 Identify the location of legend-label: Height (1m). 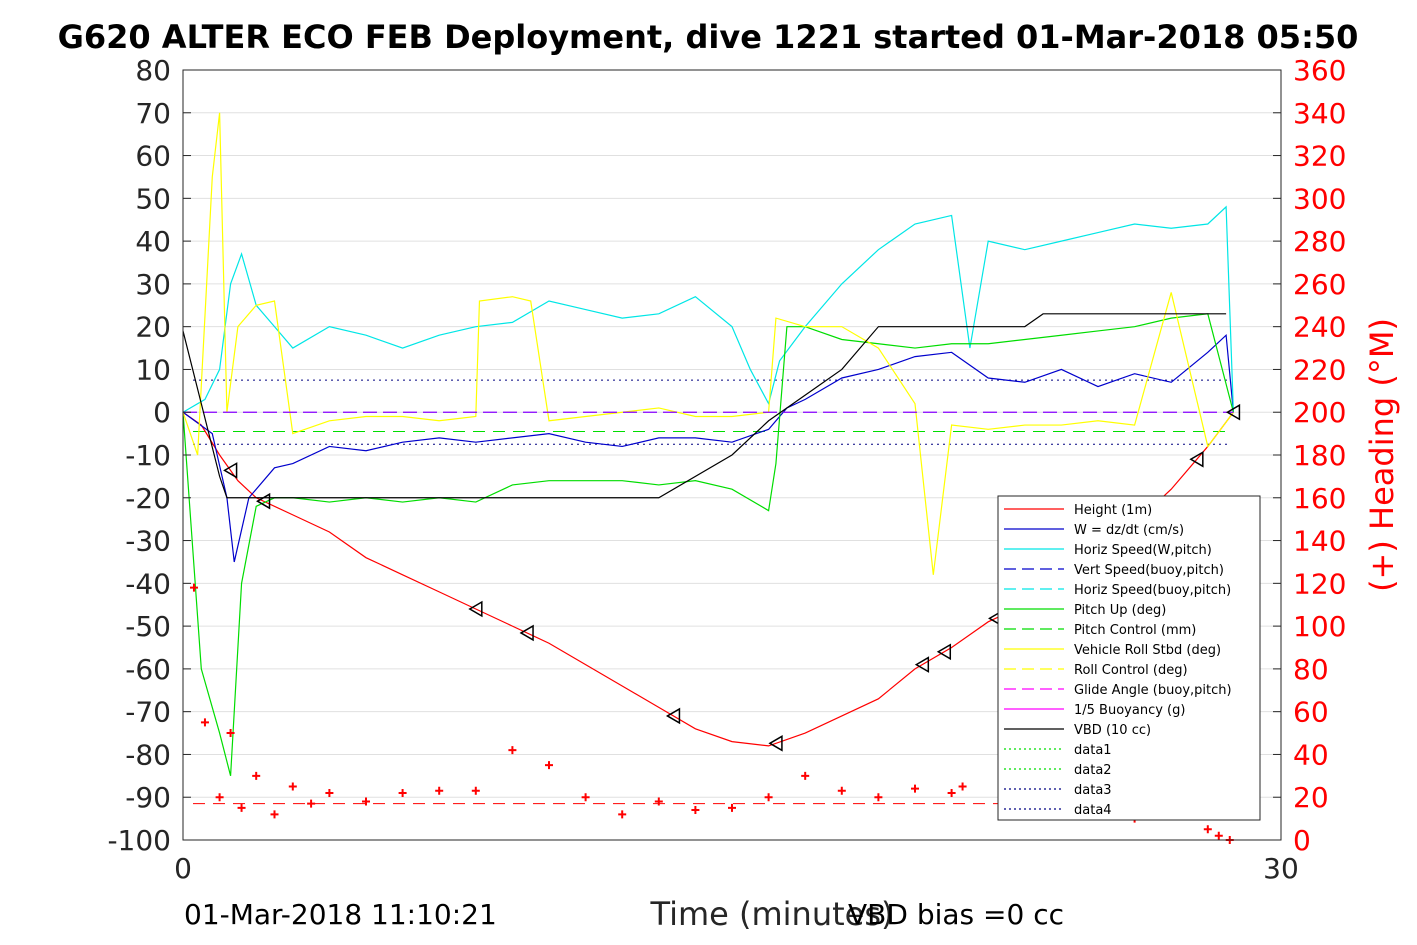
(1113, 510).